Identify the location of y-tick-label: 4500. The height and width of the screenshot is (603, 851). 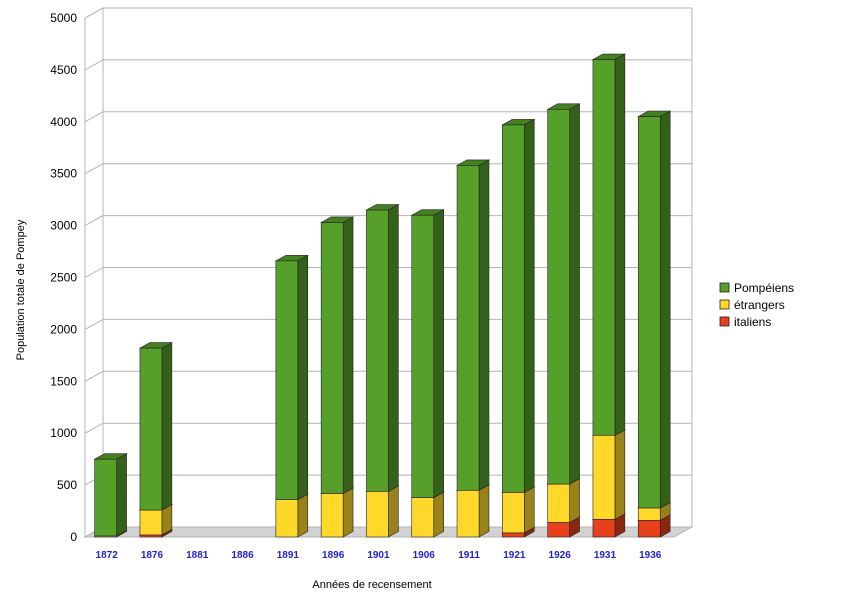
(63, 70).